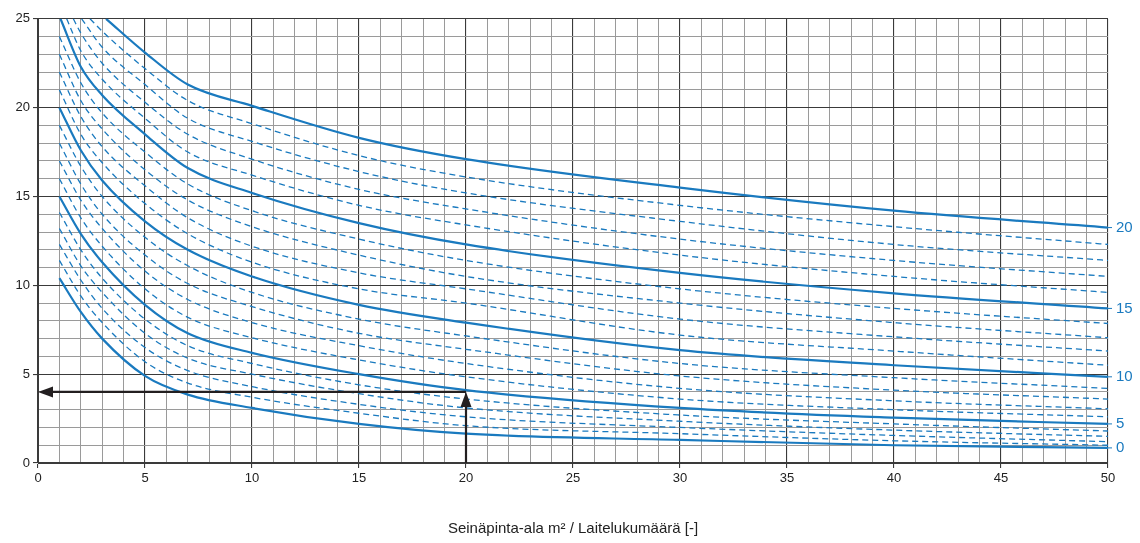 The image size is (1140, 543). What do you see at coordinates (1120, 423) in the screenshot?
I see `legend-label: 5` at bounding box center [1120, 423].